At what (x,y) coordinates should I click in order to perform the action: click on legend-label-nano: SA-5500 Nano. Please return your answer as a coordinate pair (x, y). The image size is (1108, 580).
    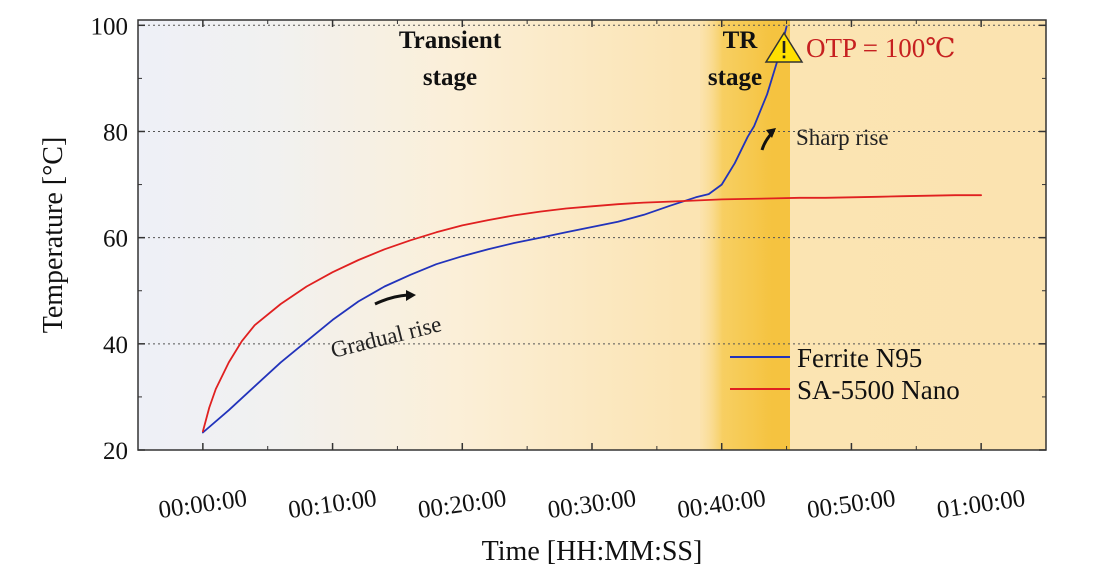
    Looking at the image, I should click on (878, 390).